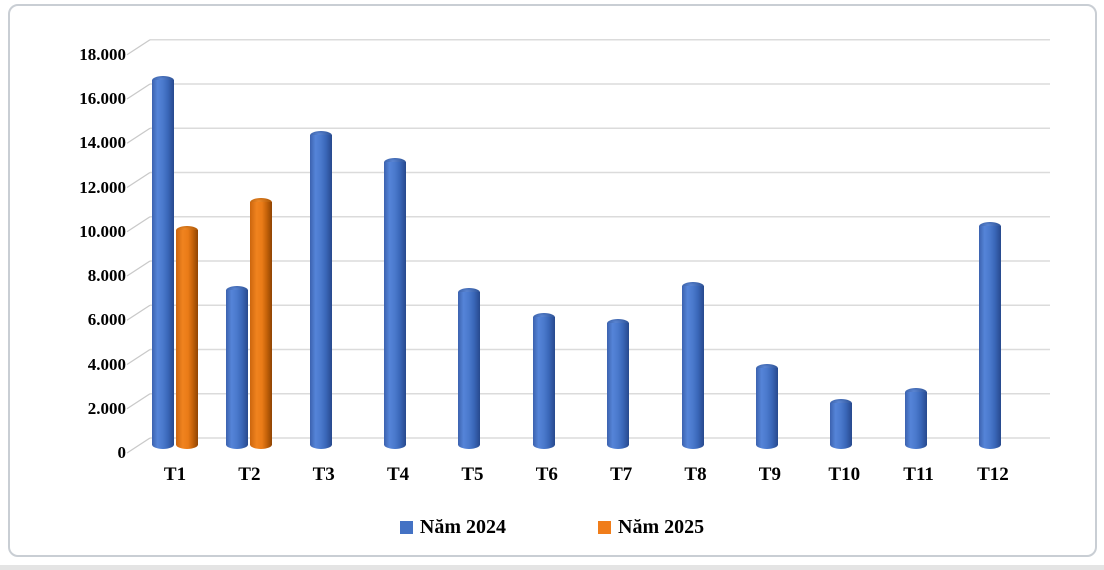  I want to click on y-axis-label-14000: 14.000, so click(102, 143).